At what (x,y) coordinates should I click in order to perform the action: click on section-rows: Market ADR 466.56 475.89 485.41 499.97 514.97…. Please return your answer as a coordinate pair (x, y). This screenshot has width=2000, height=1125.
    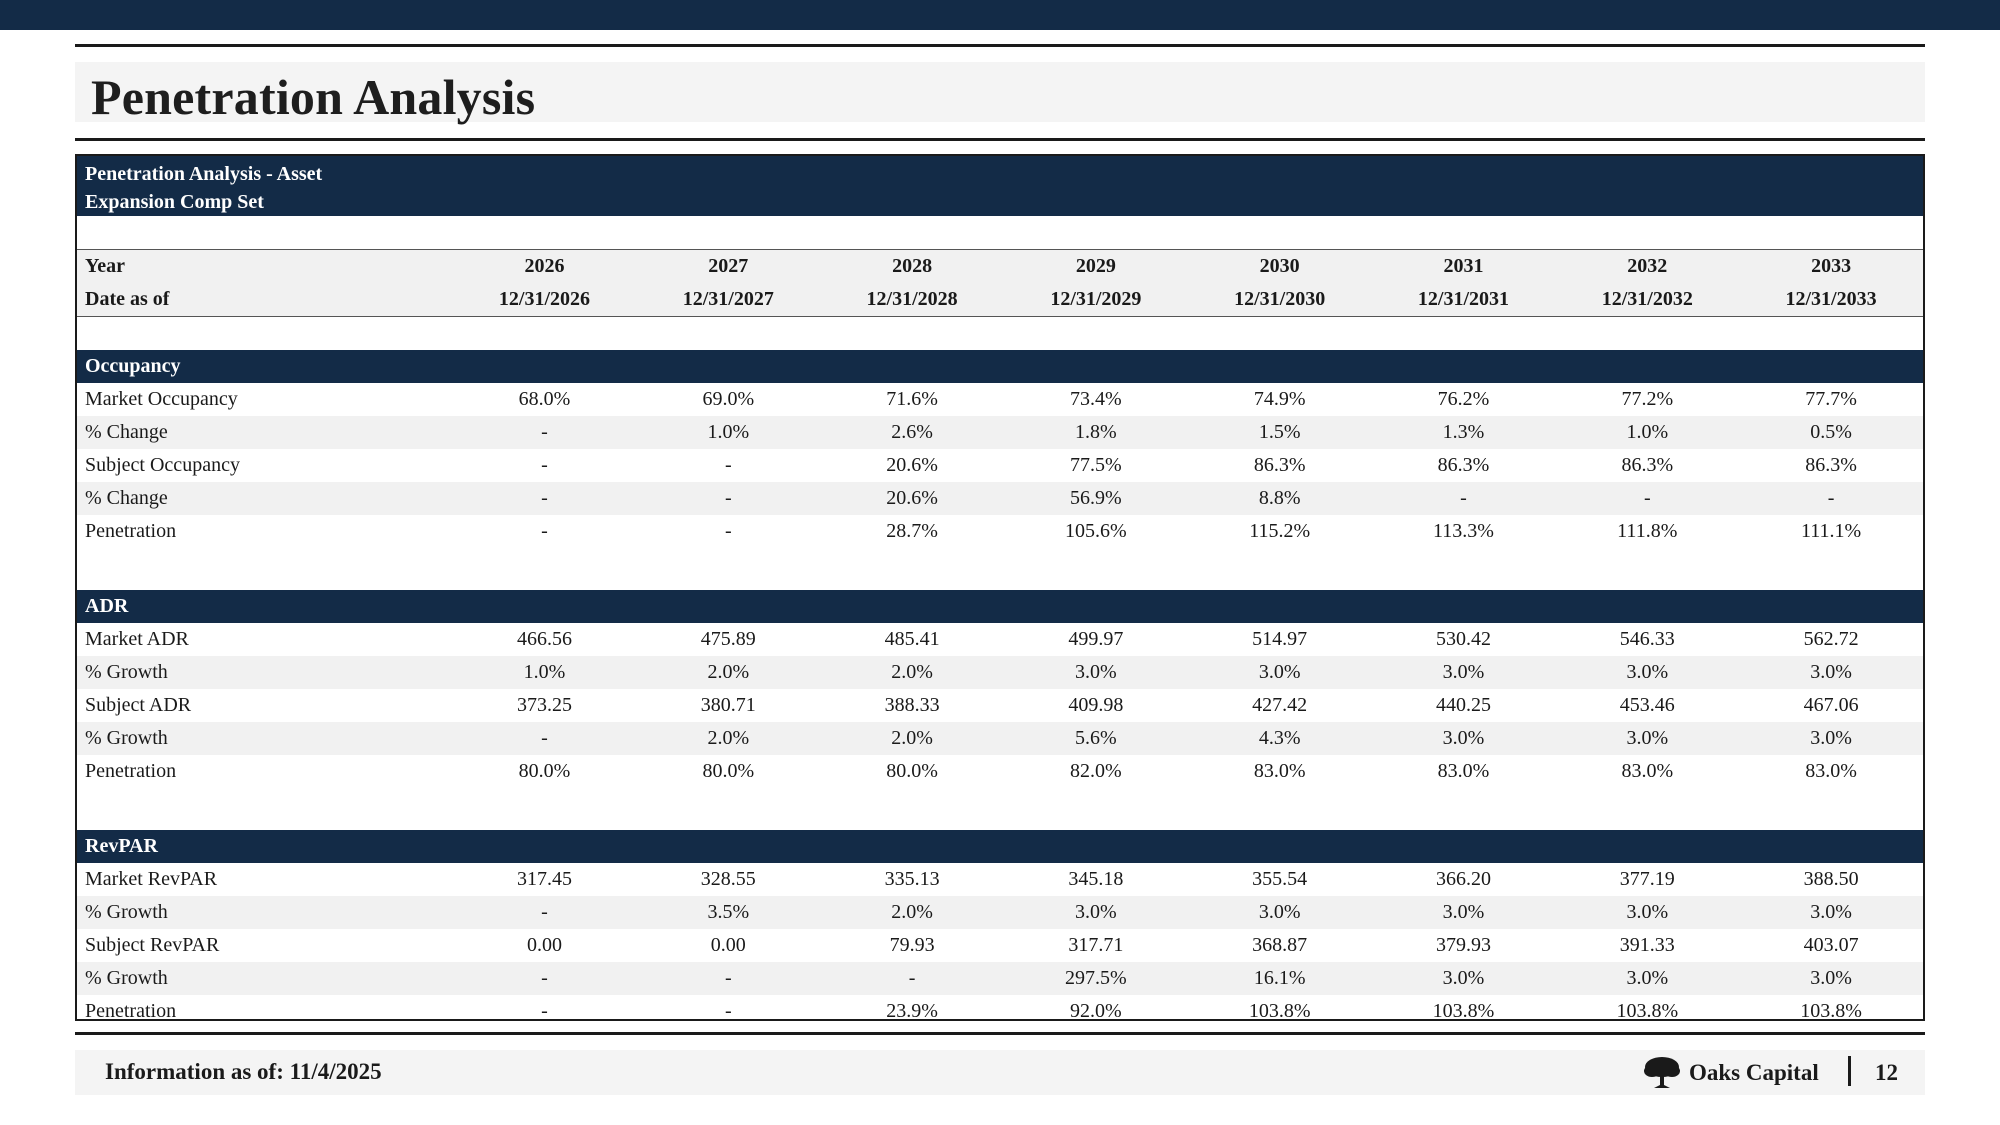
    Looking at the image, I should click on (1000, 705).